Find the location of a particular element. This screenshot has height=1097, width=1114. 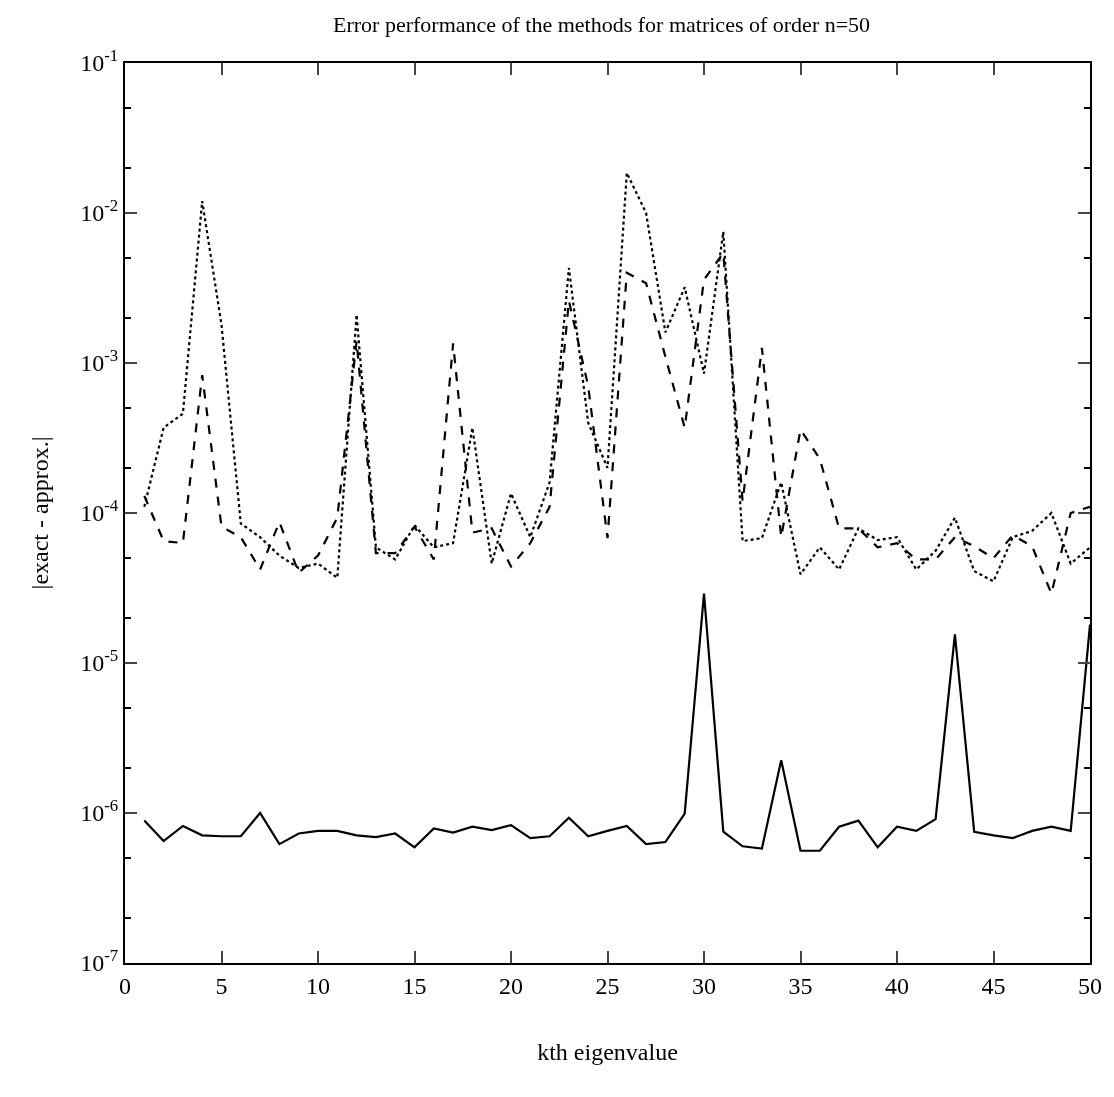

y-tick-label: 10$^{-7}$ is located at coordinates (99, 961).